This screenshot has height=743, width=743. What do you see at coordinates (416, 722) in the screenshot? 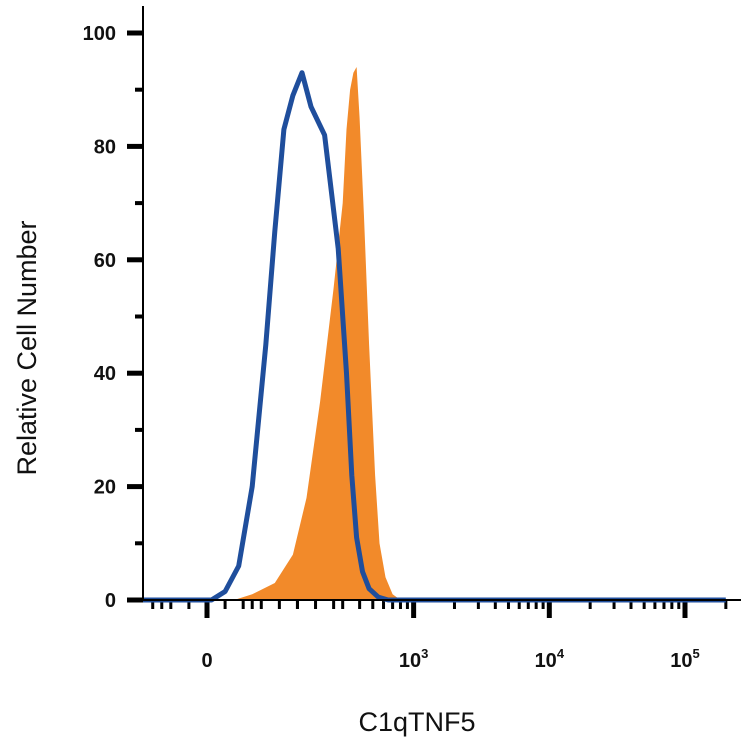
I see `x-axis-title: C1qTNF5` at bounding box center [416, 722].